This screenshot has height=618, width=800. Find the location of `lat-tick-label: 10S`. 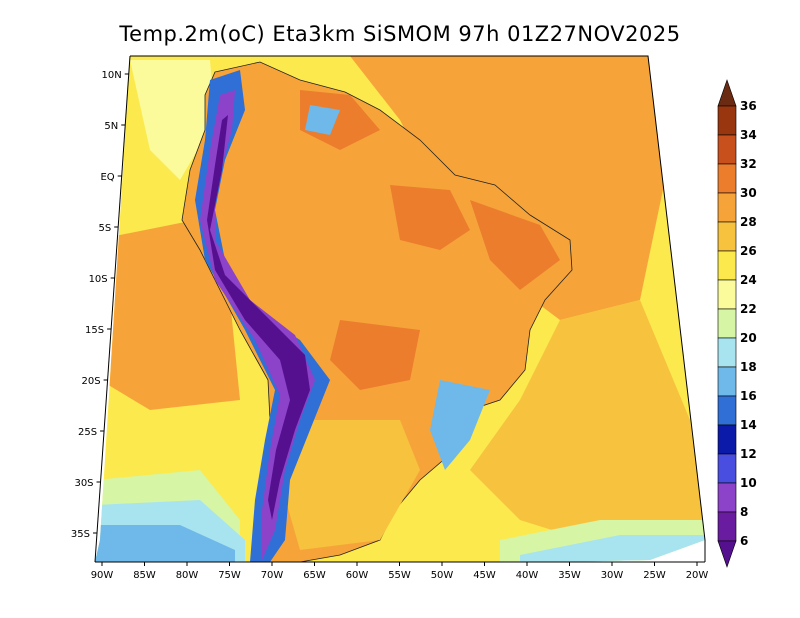

lat-tick-label: 10S is located at coordinates (98, 279).